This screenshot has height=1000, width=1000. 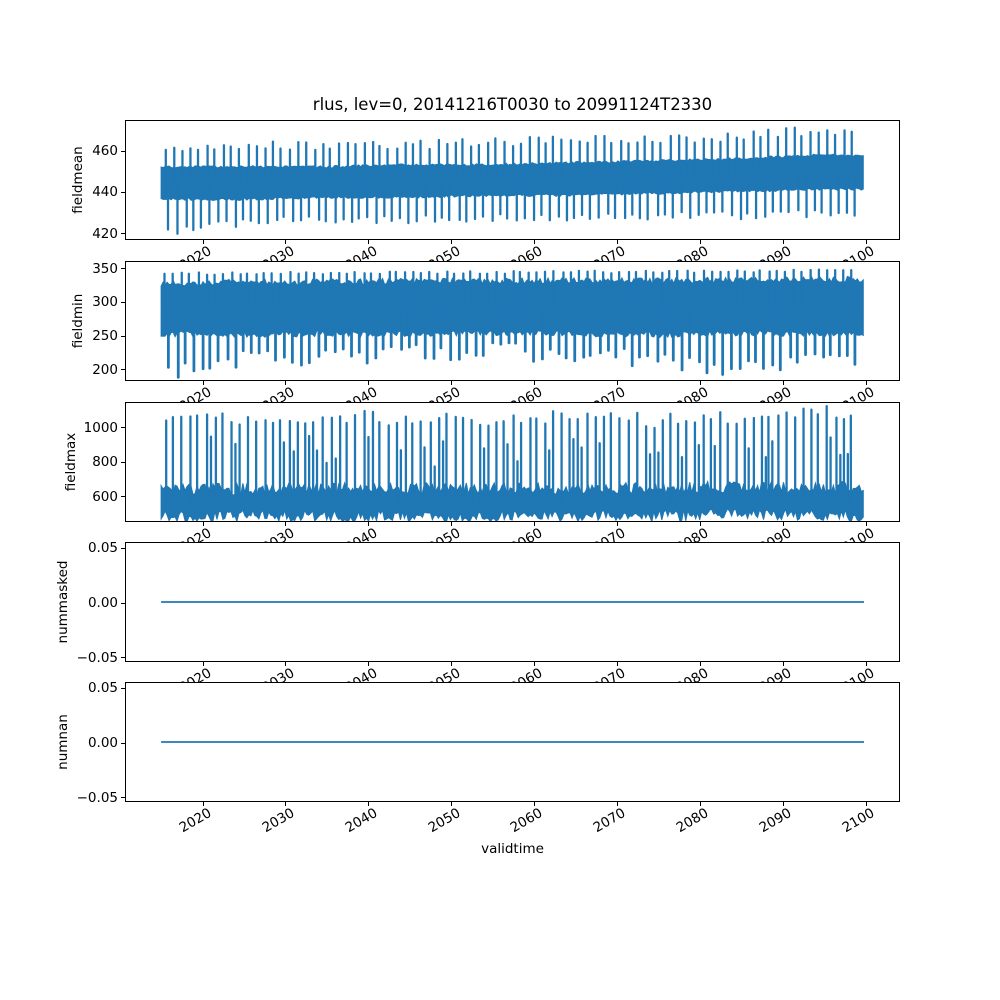 I want to click on y-tick-label: 250, so click(x=105, y=336).